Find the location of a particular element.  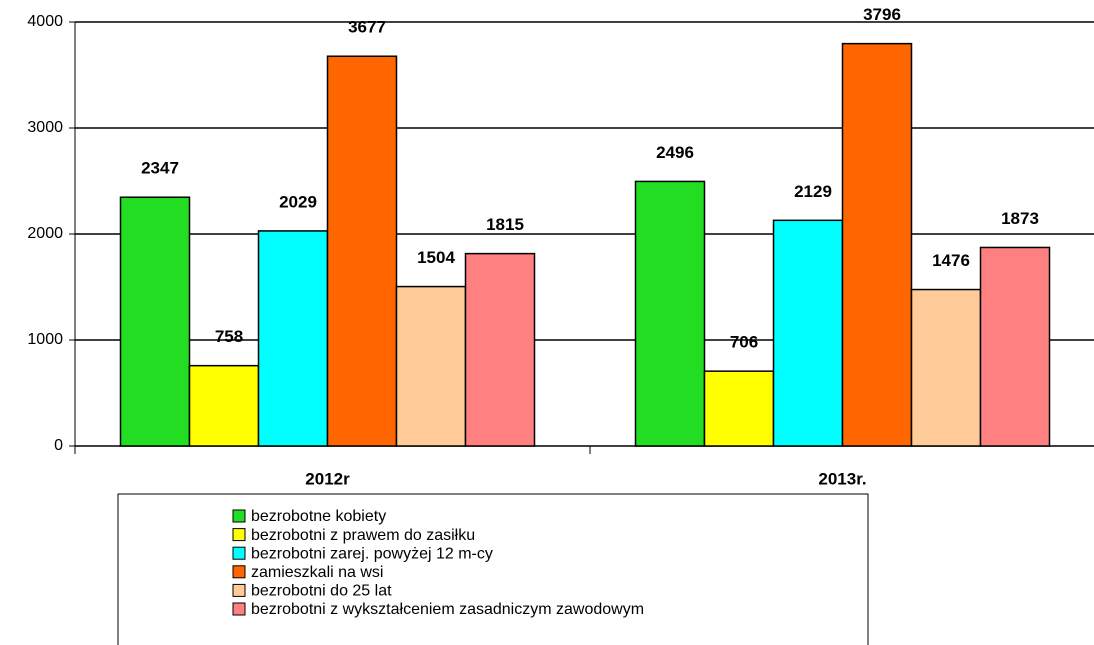

data-label: 3677 is located at coordinates (367, 27).